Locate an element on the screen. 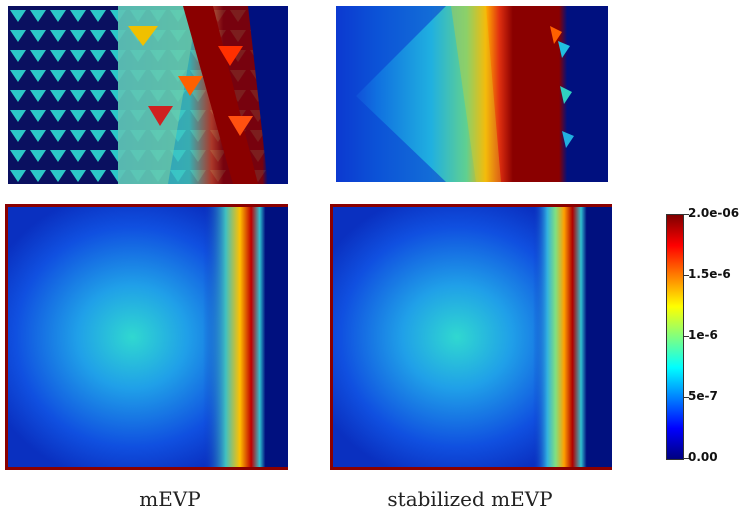 This screenshot has width=745, height=523. colorbar-tick-label: 5e-7 is located at coordinates (703, 396).